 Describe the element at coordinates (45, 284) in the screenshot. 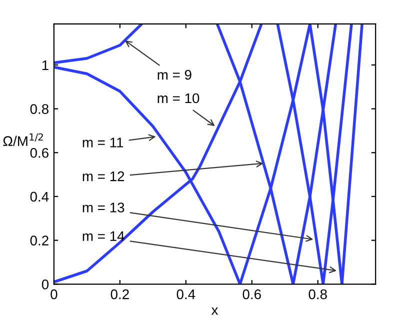

I see `y-tick-label: 0` at that location.